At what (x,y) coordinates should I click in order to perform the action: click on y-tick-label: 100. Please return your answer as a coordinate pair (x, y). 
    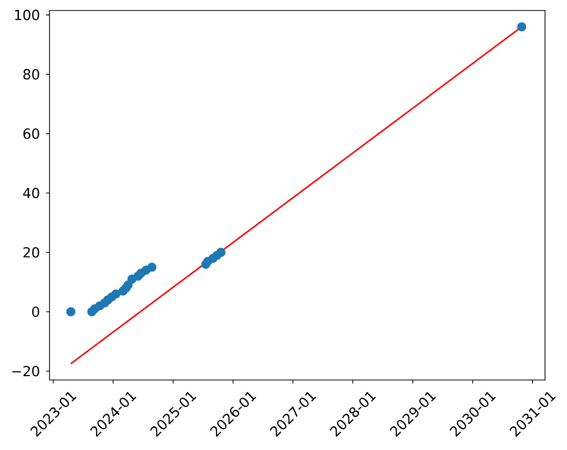
    Looking at the image, I should click on (27, 15).